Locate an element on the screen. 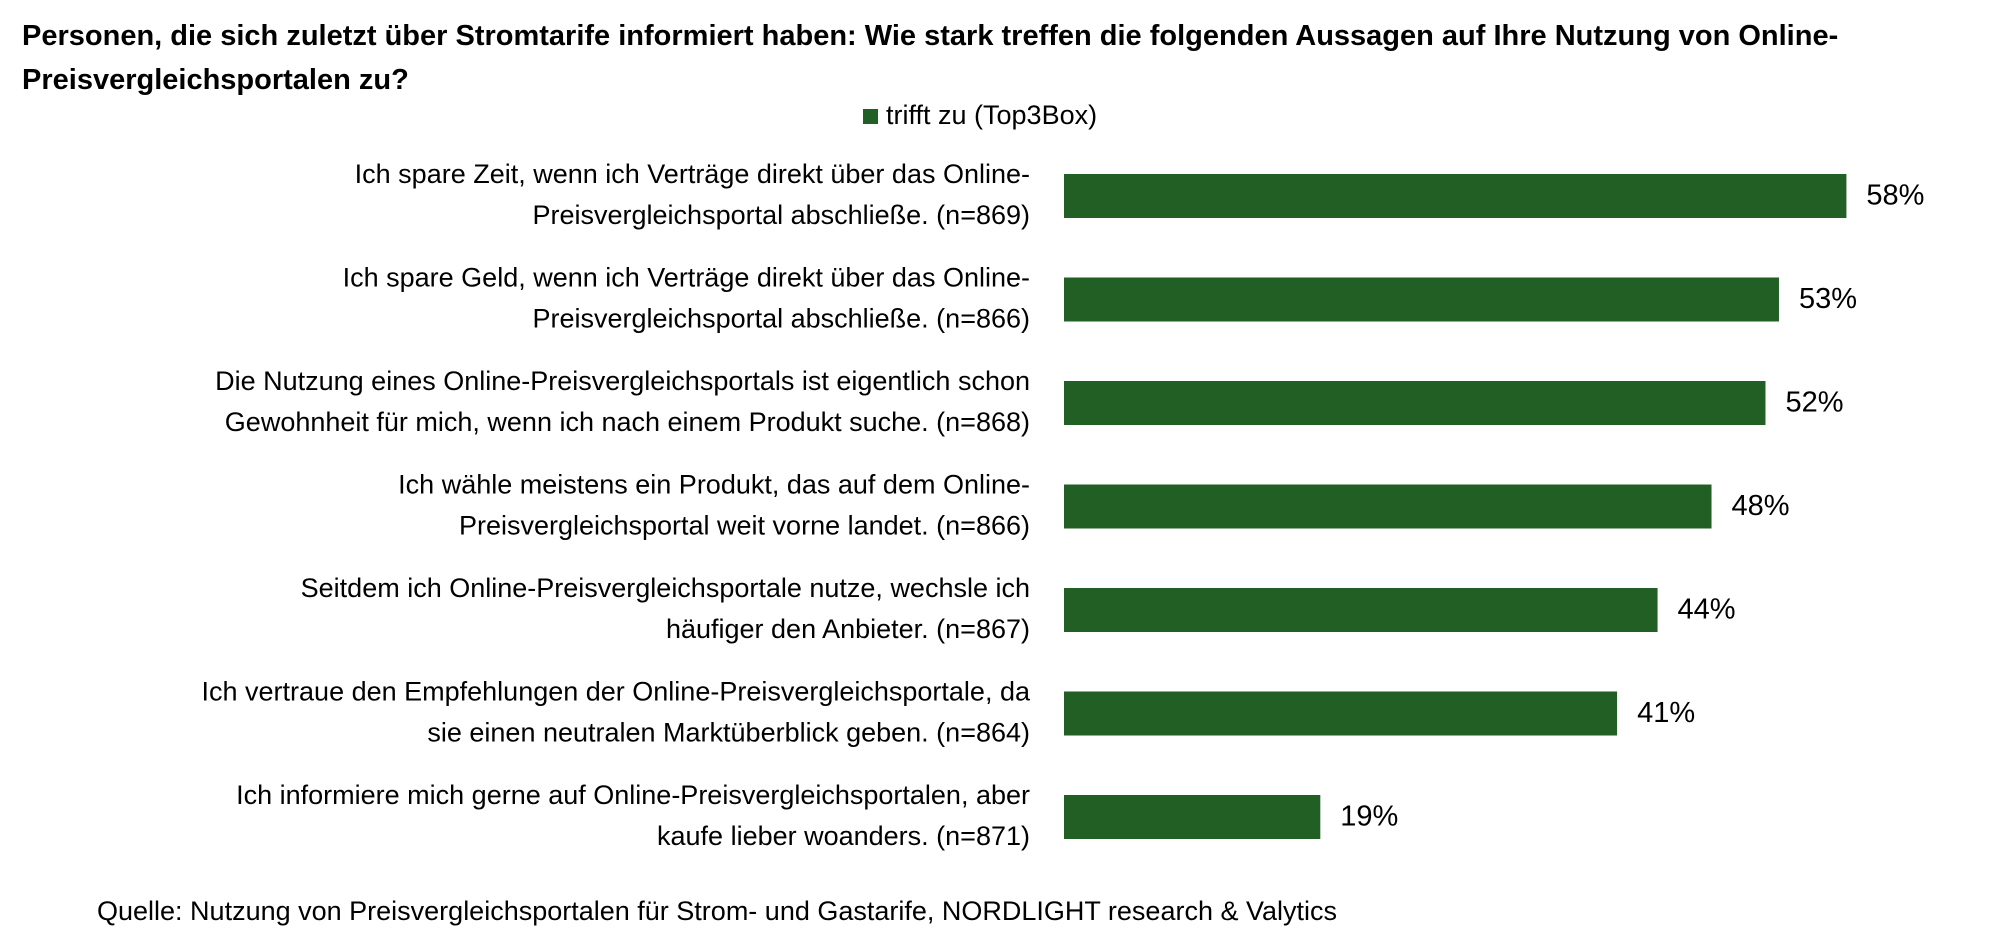 The width and height of the screenshot is (2000, 947). value-label: 48% is located at coordinates (1761, 506).